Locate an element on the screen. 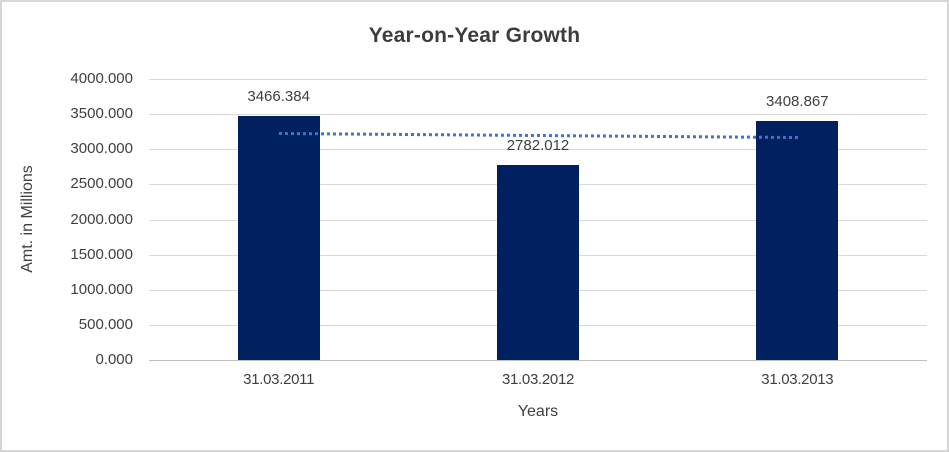 The width and height of the screenshot is (949, 452). y-tick-label: 500.000 is located at coordinates (105, 324).